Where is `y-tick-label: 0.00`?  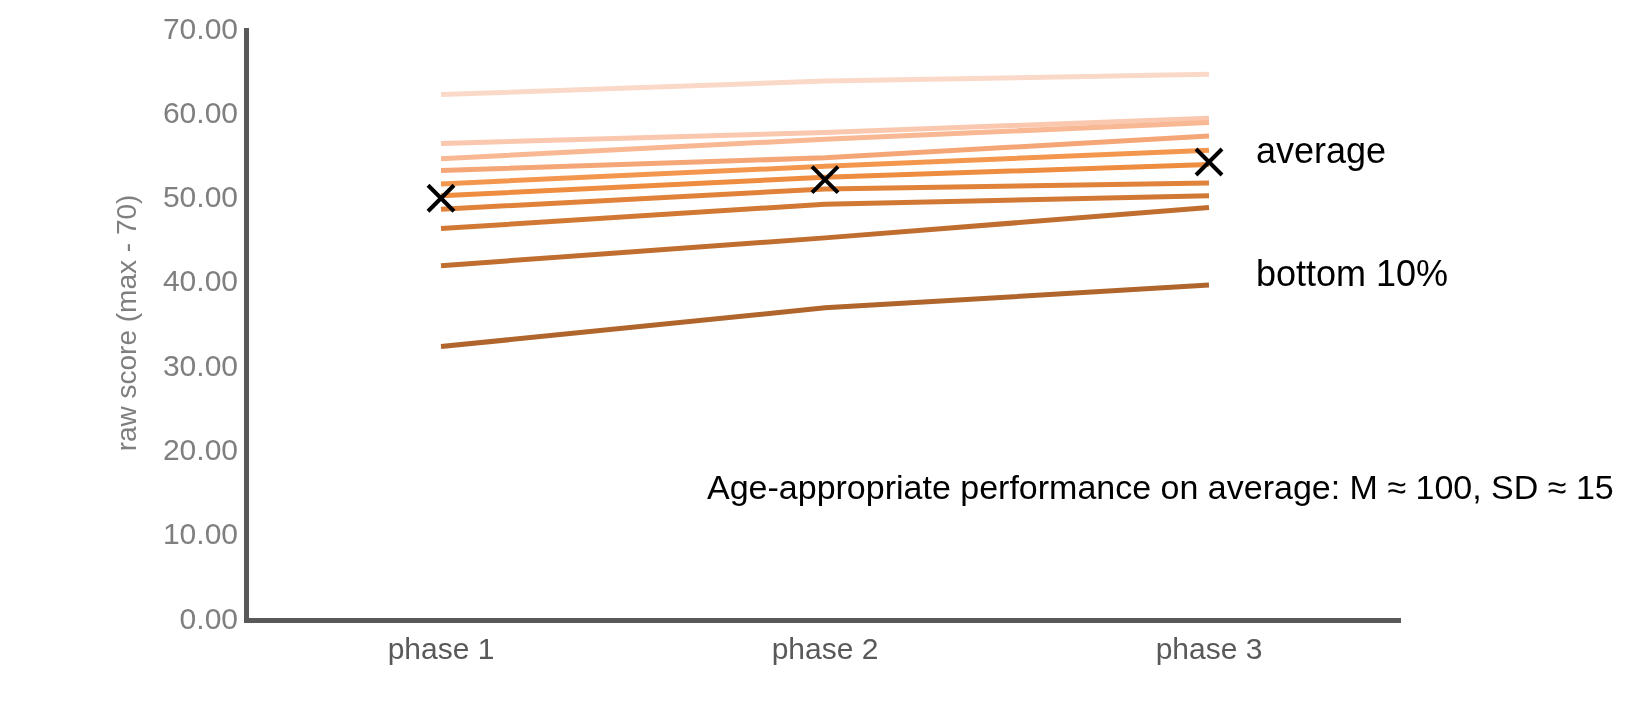 y-tick-label: 0.00 is located at coordinates (208, 618).